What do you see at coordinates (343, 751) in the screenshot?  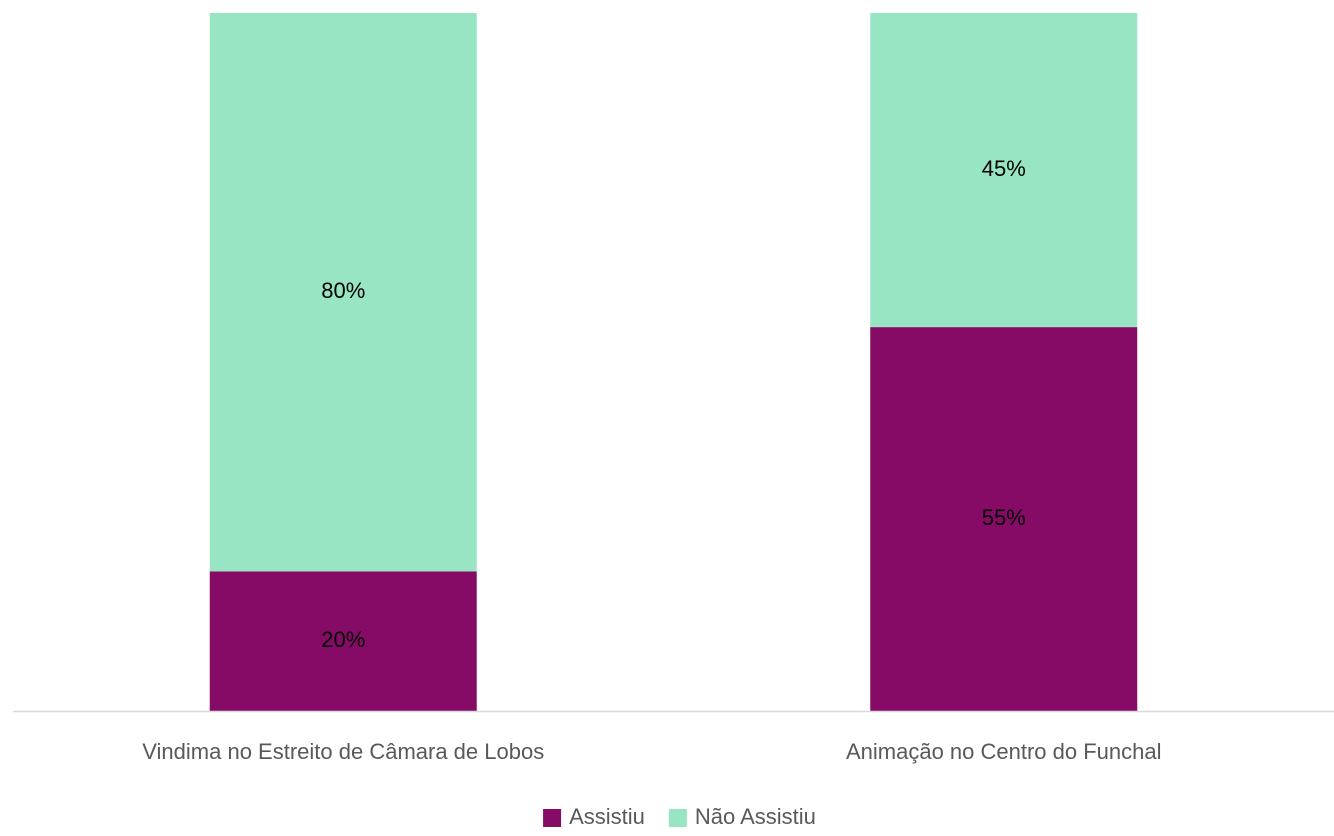 I see `x-tick-label: Vindima no Estreito de Câmara de Lobos` at bounding box center [343, 751].